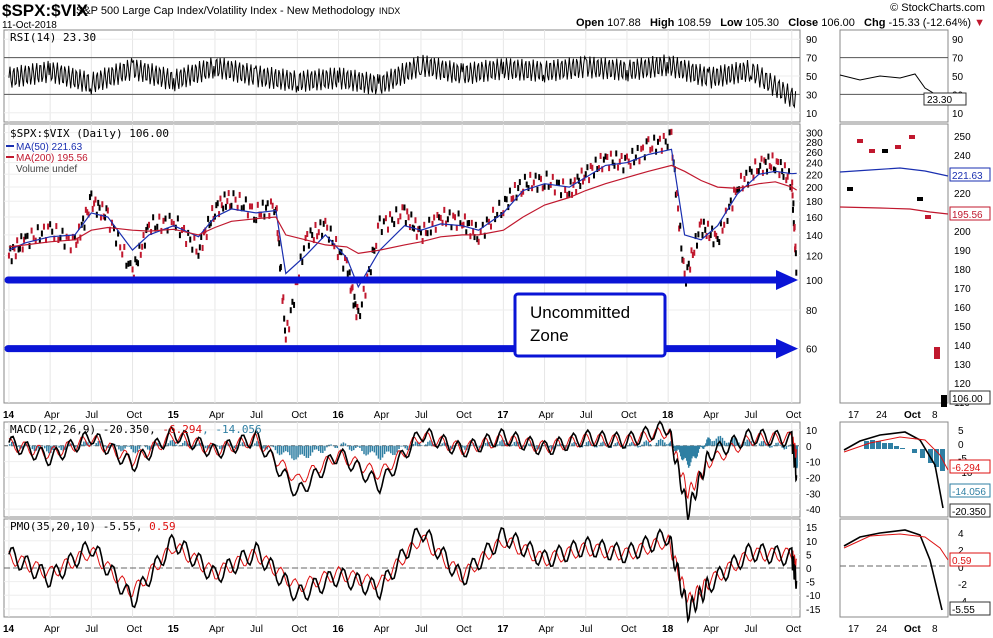  Describe the element at coordinates (872, 151) in the screenshot. I see `zoom-price-bar` at that location.